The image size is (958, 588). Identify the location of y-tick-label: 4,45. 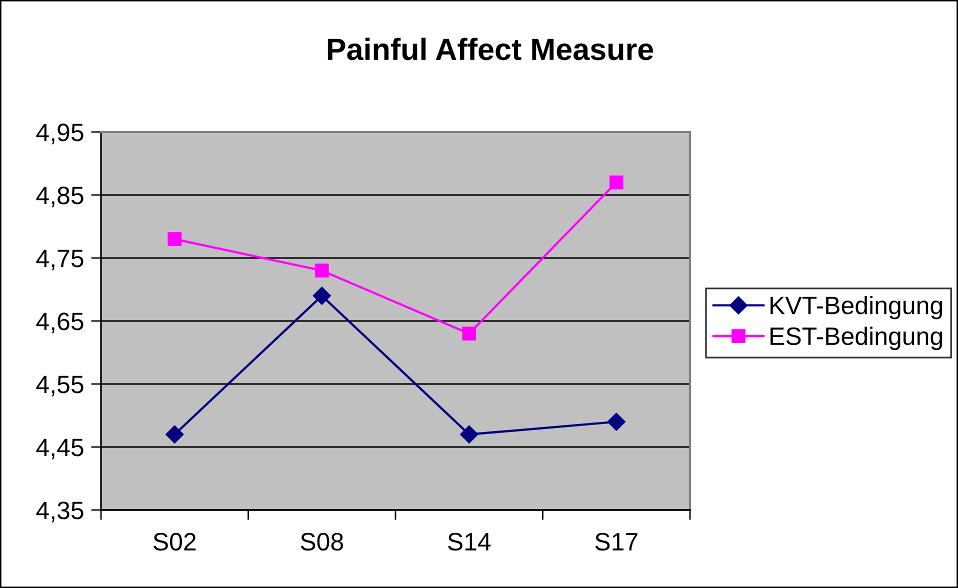
(60, 449).